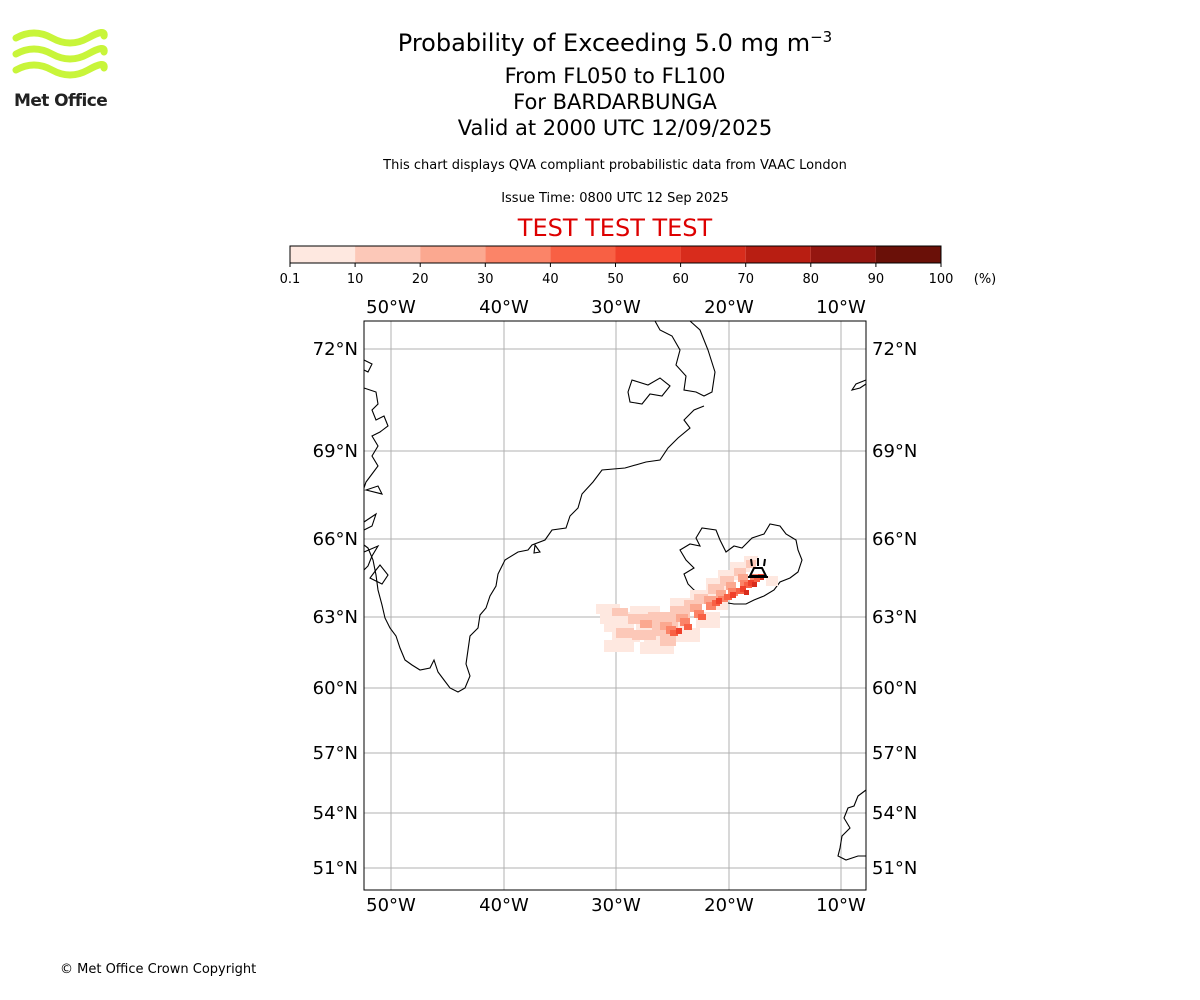 The height and width of the screenshot is (1000, 1200). Describe the element at coordinates (615, 279) in the screenshot. I see `colorbar-tick-label: 50` at that location.